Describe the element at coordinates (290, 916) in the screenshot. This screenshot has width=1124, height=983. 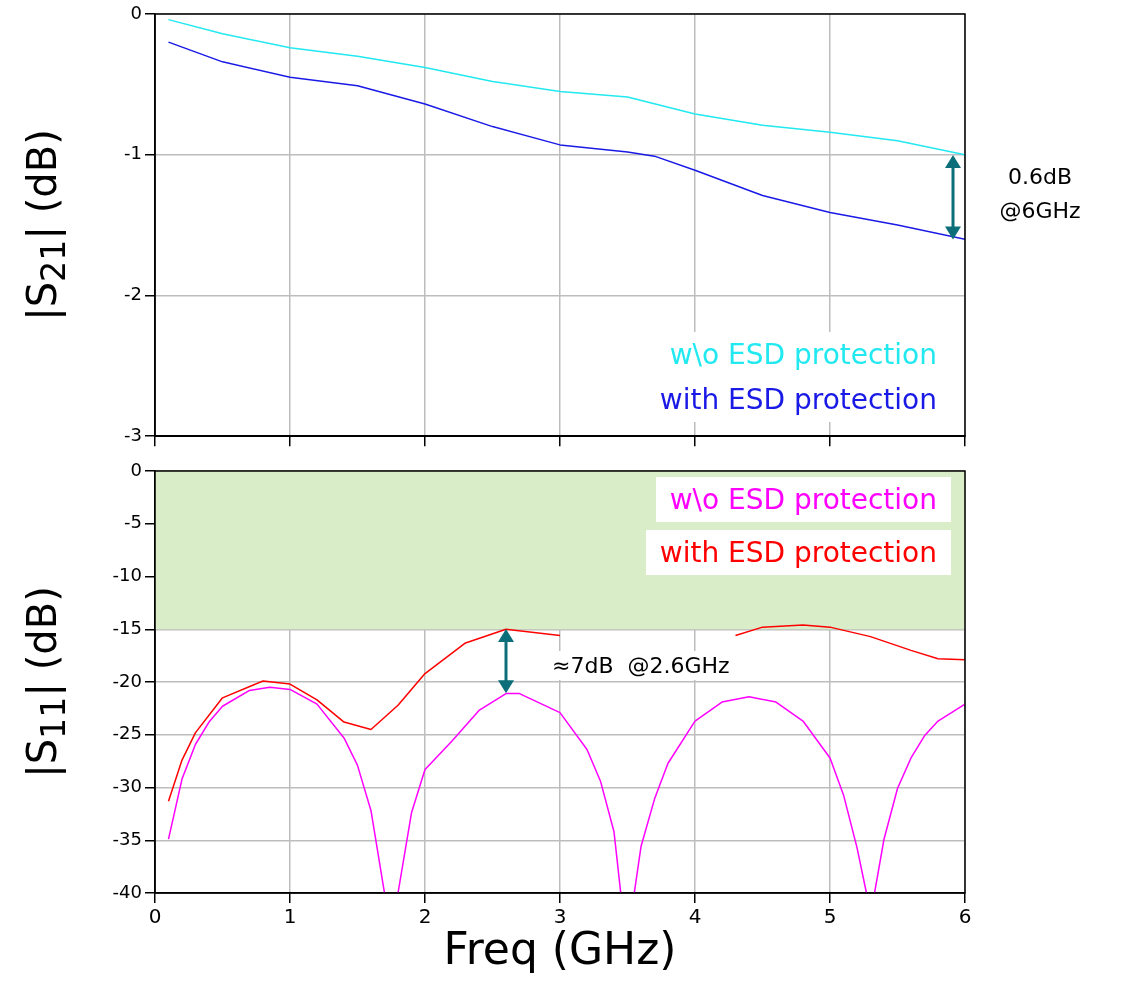
I see `x-tick-label: 1` at that location.